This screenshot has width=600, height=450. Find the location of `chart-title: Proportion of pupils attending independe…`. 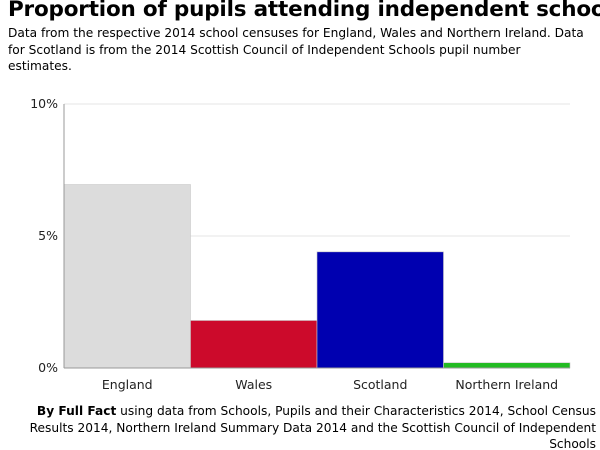

chart-title: Proportion of pupils attending independe… is located at coordinates (304, 11).